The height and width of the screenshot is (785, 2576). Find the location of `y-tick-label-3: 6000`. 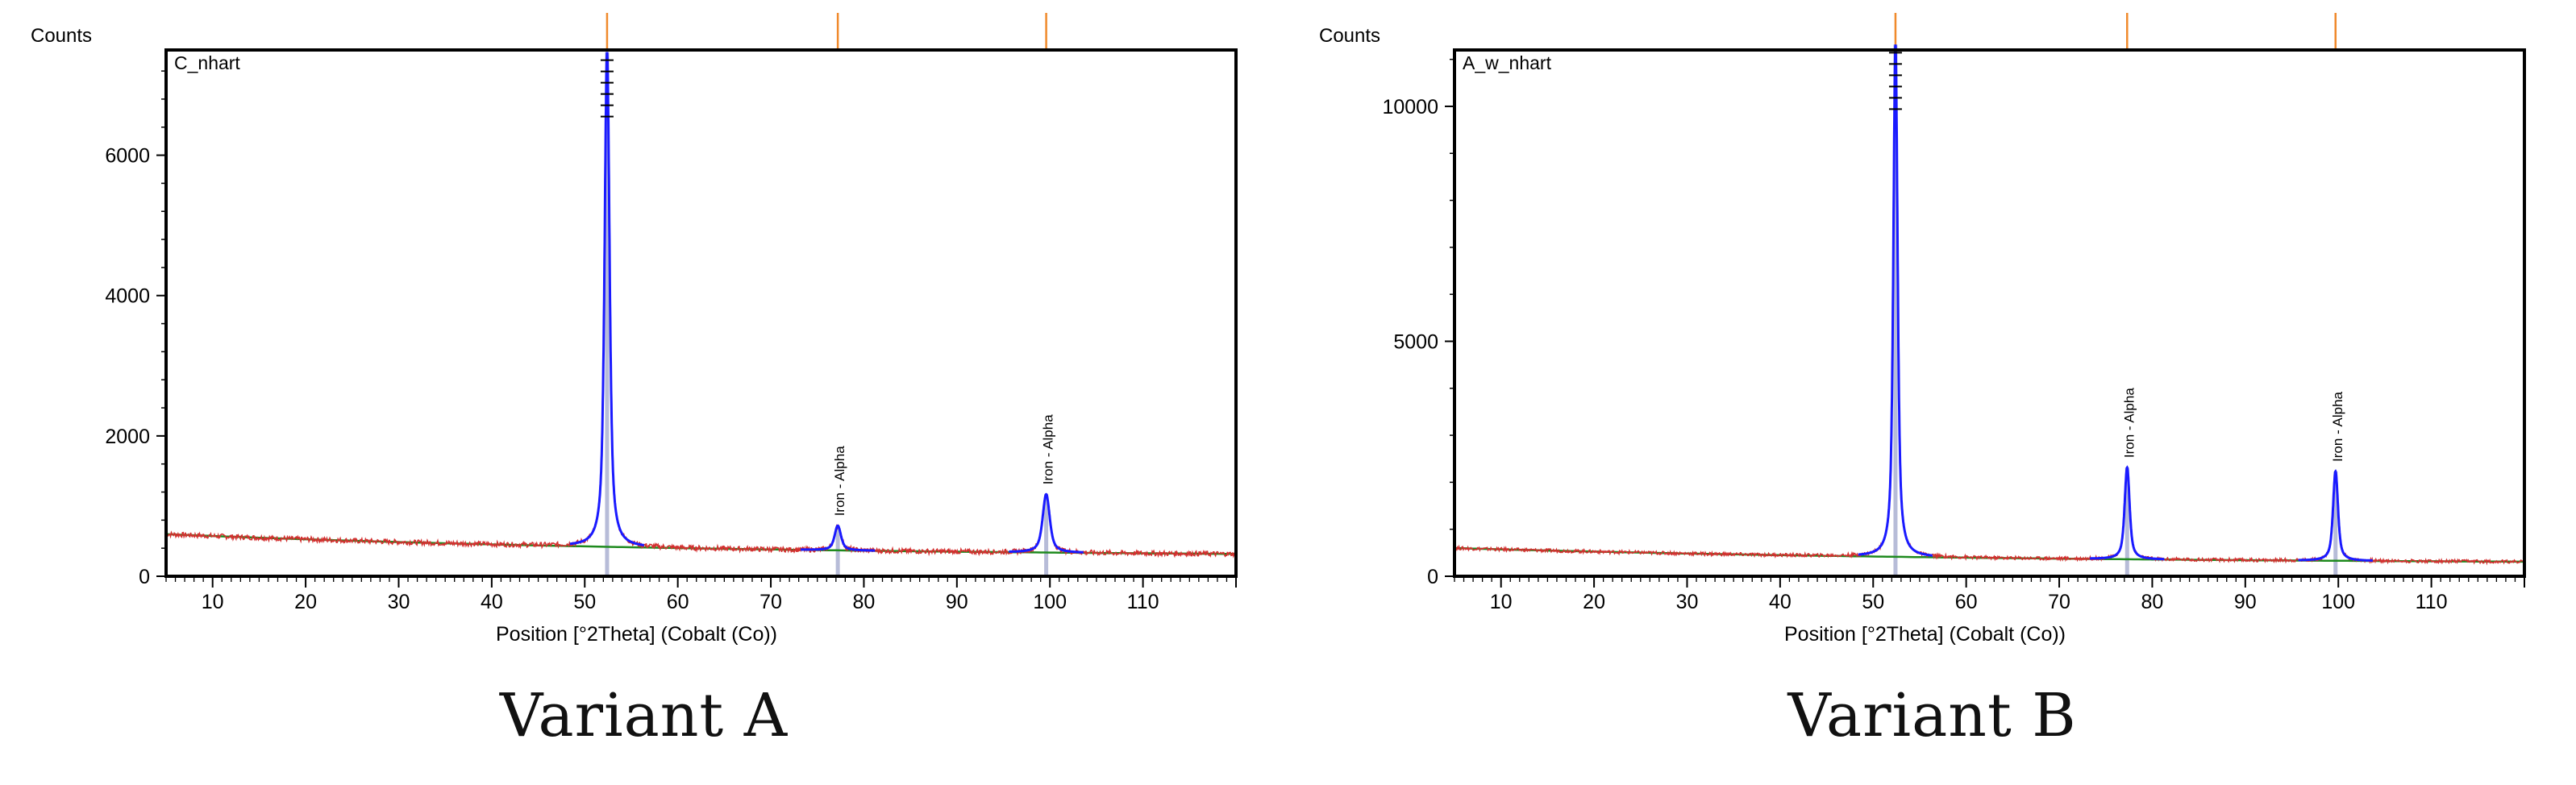

y-tick-label-3: 6000 is located at coordinates (128, 156).